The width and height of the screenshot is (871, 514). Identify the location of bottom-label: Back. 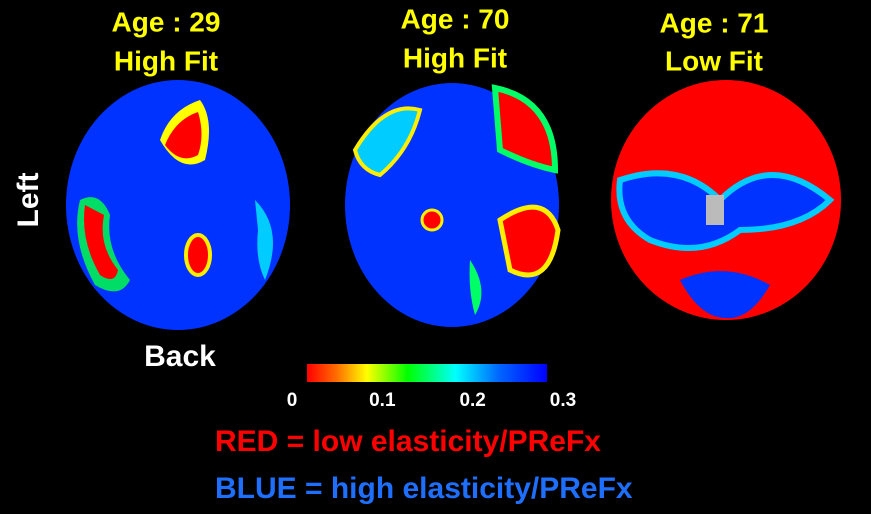
(180, 356).